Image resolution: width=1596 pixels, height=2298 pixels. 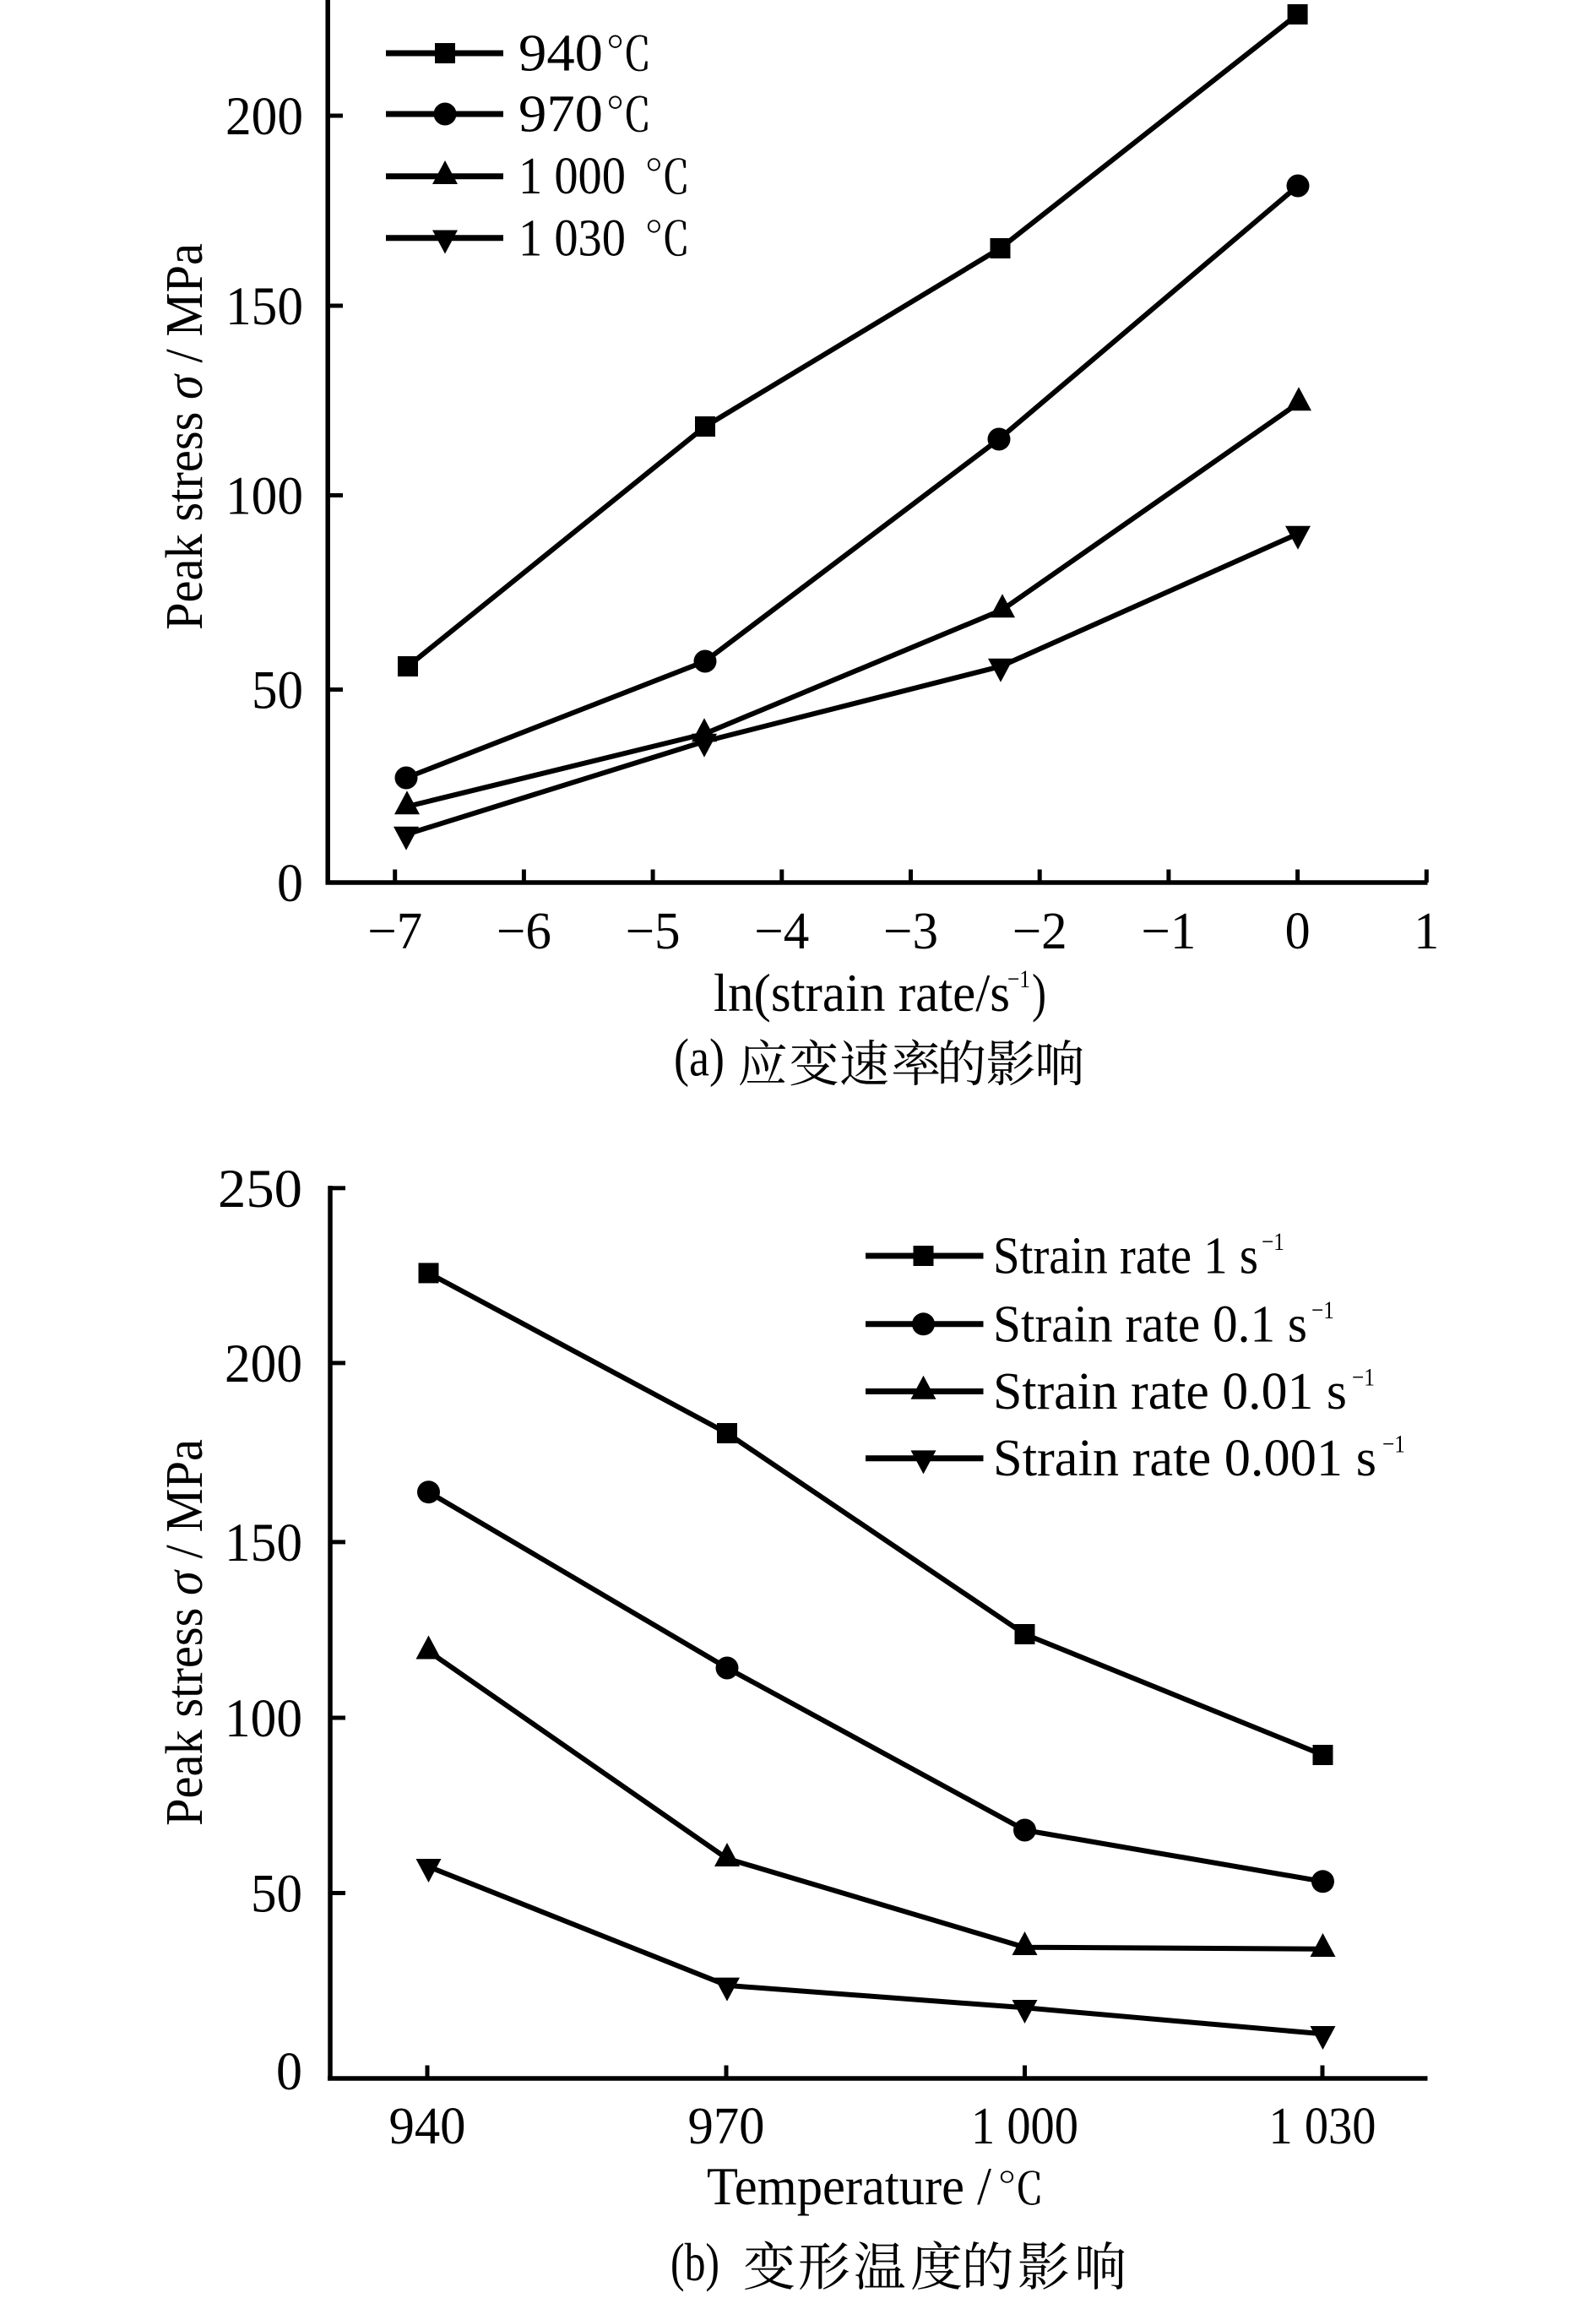 I want to click on svg-text: −7, so click(x=394, y=932).